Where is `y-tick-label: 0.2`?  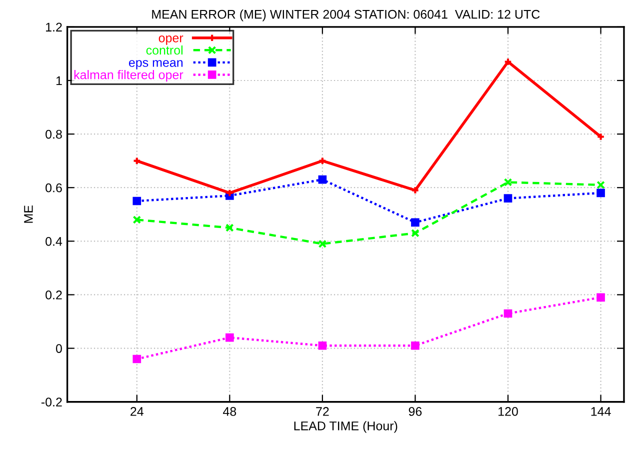 y-tick-label: 0.2 is located at coordinates (54, 295).